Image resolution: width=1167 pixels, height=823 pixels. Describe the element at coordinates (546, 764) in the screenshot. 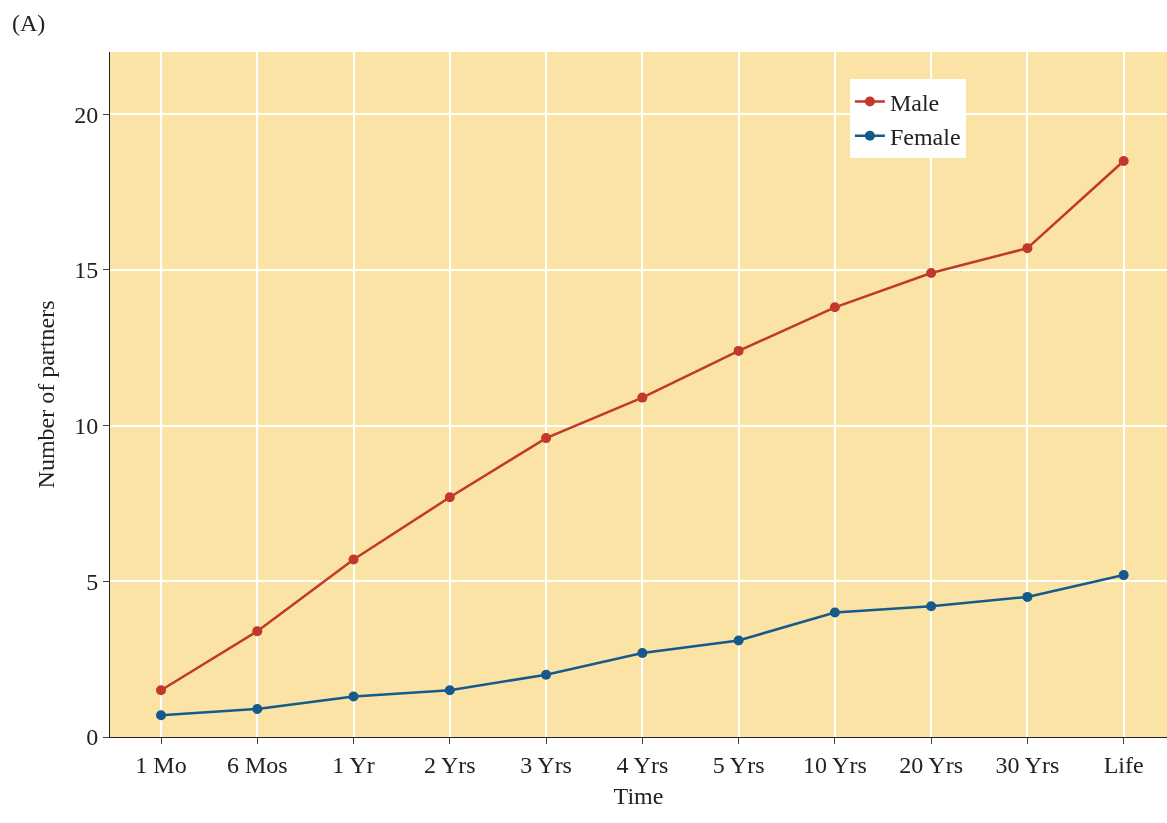

I see `x-tick-label: 3 Yrs` at that location.